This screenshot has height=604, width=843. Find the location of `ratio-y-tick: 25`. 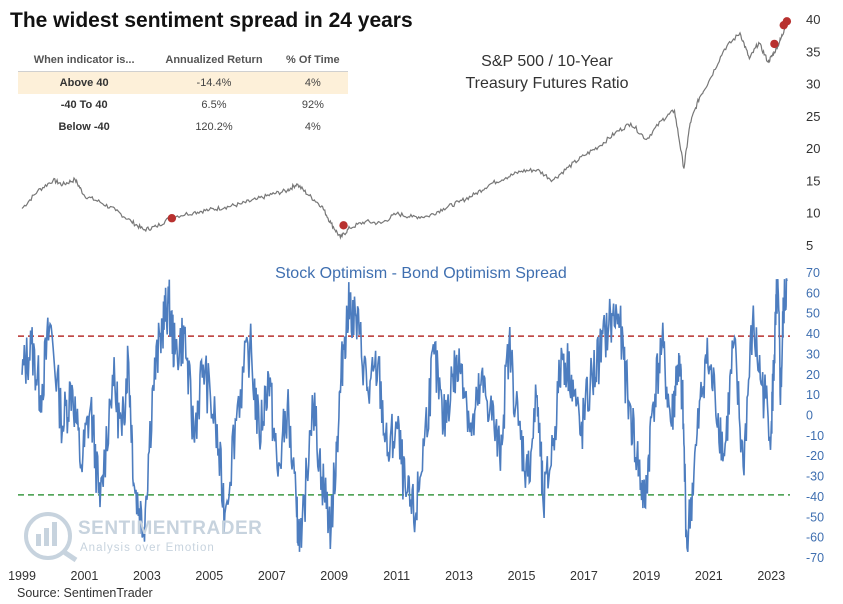

ratio-y-tick: 25 is located at coordinates (813, 116).